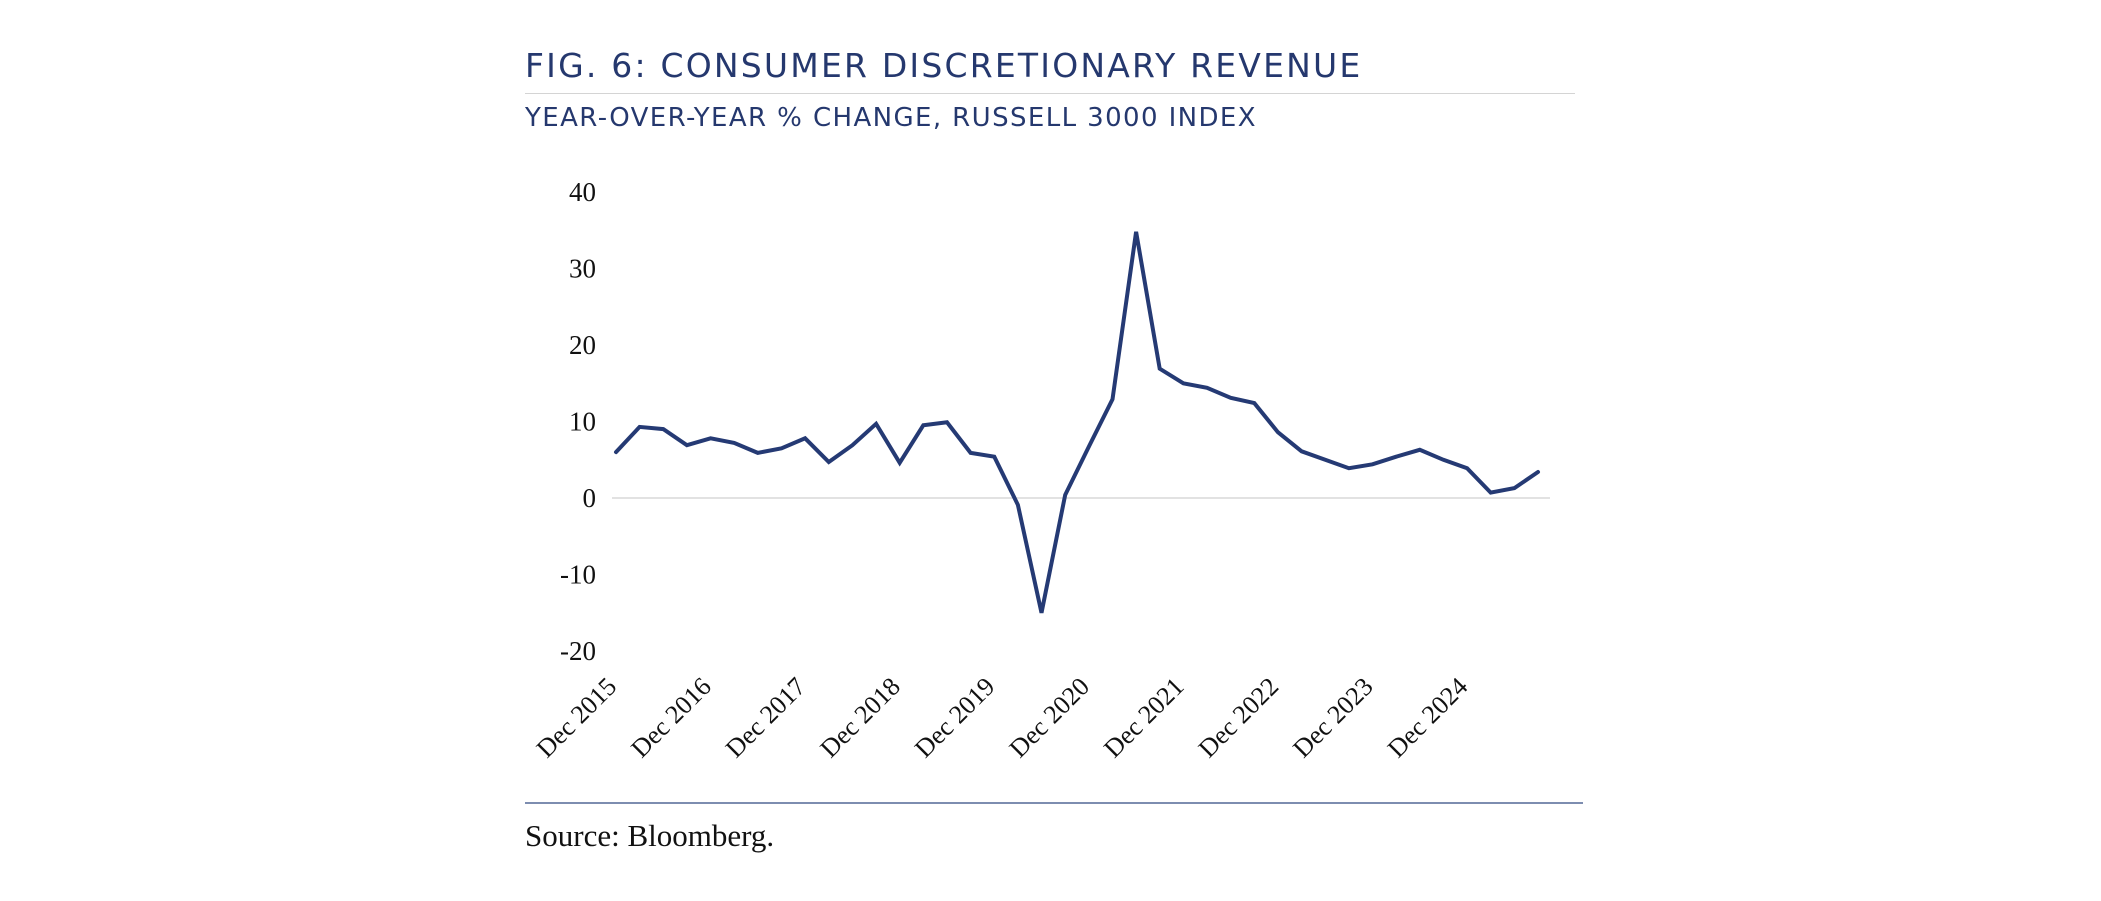 The width and height of the screenshot is (2101, 901). I want to click on x-tick-label: Dec 2016, so click(670, 717).